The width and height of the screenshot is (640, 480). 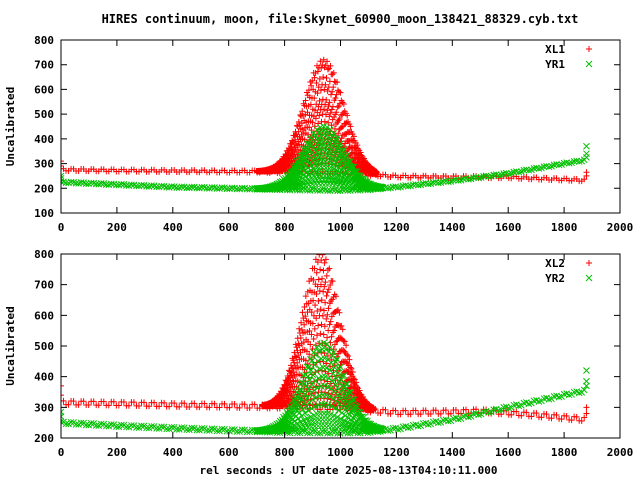 I want to click on x-tick-label: 0, so click(x=61, y=227).